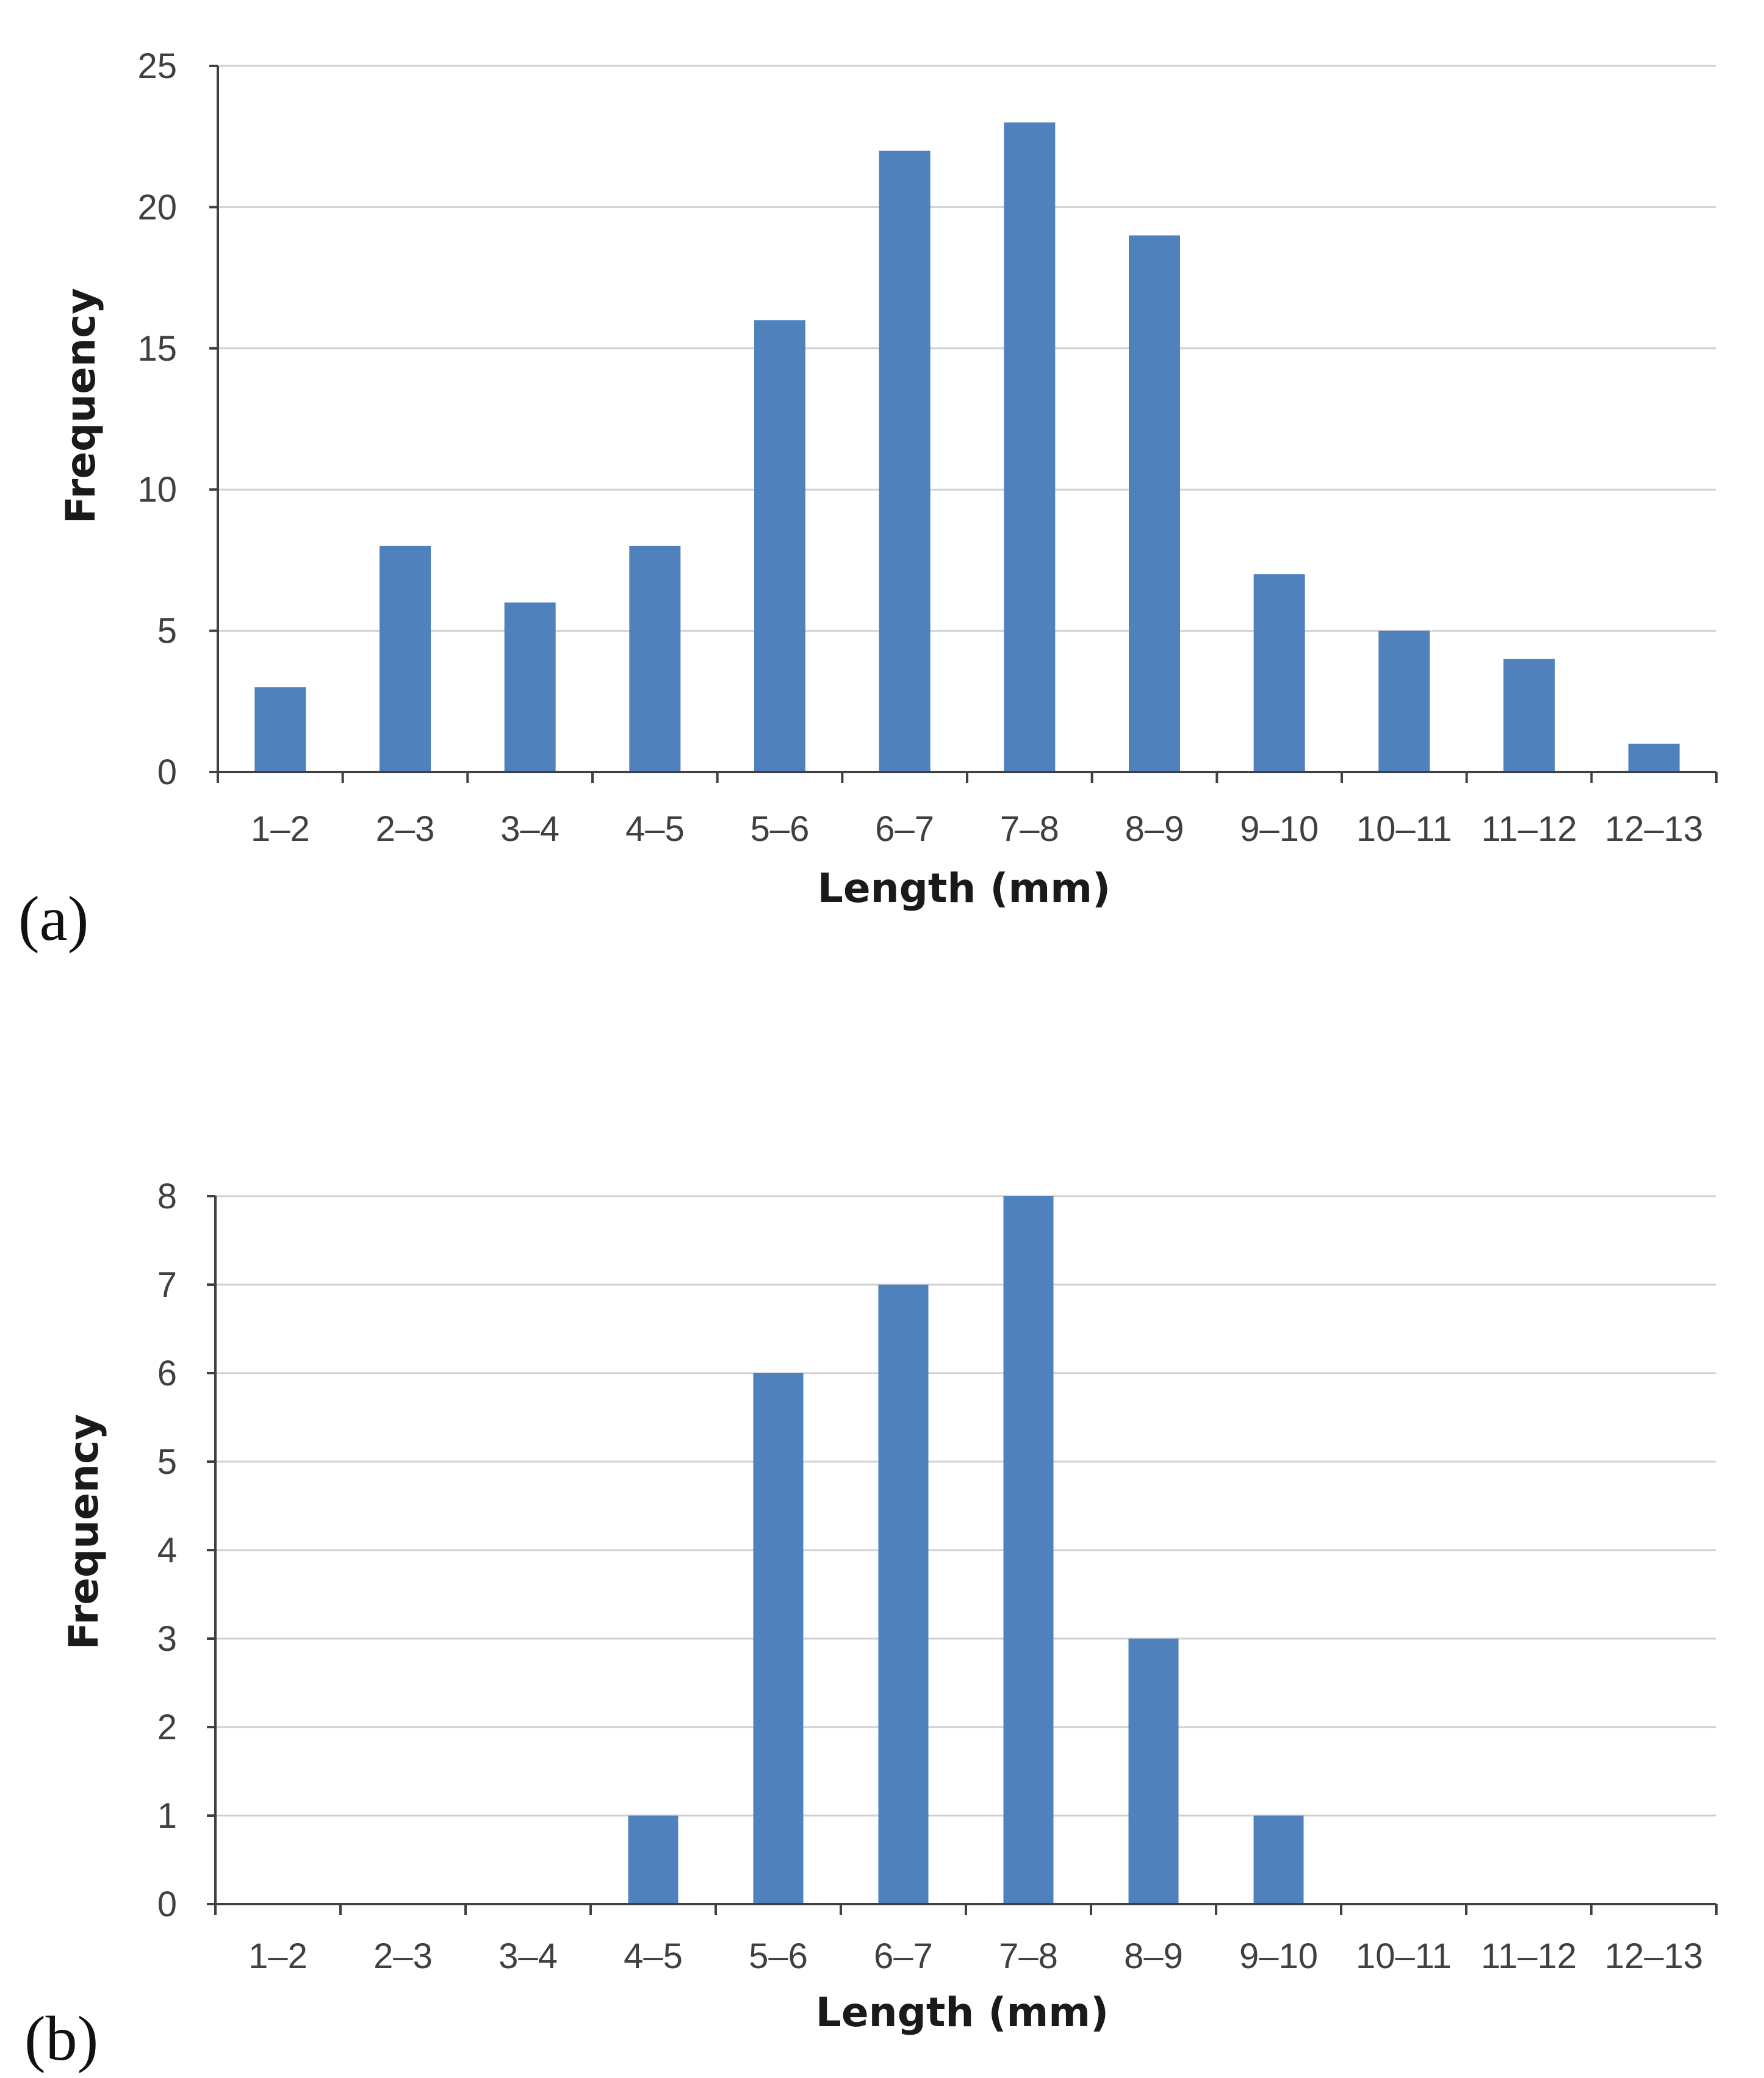  I want to click on y-tick-label: 3, so click(167, 1639).